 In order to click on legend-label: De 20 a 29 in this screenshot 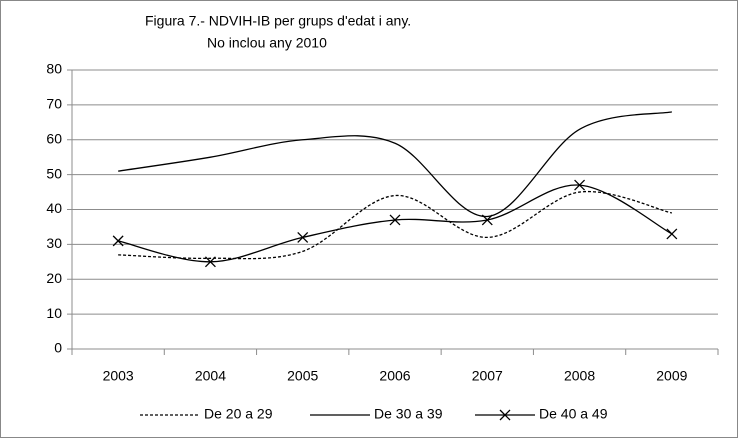, I will do `click(238, 414)`.